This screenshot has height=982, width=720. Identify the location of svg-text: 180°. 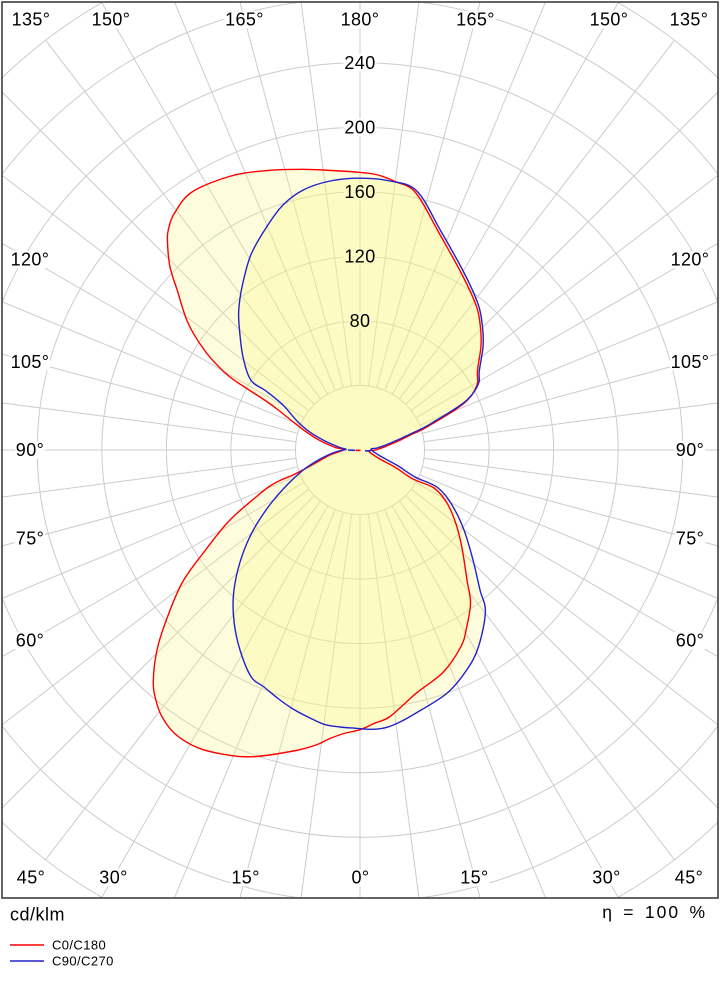
(360, 20).